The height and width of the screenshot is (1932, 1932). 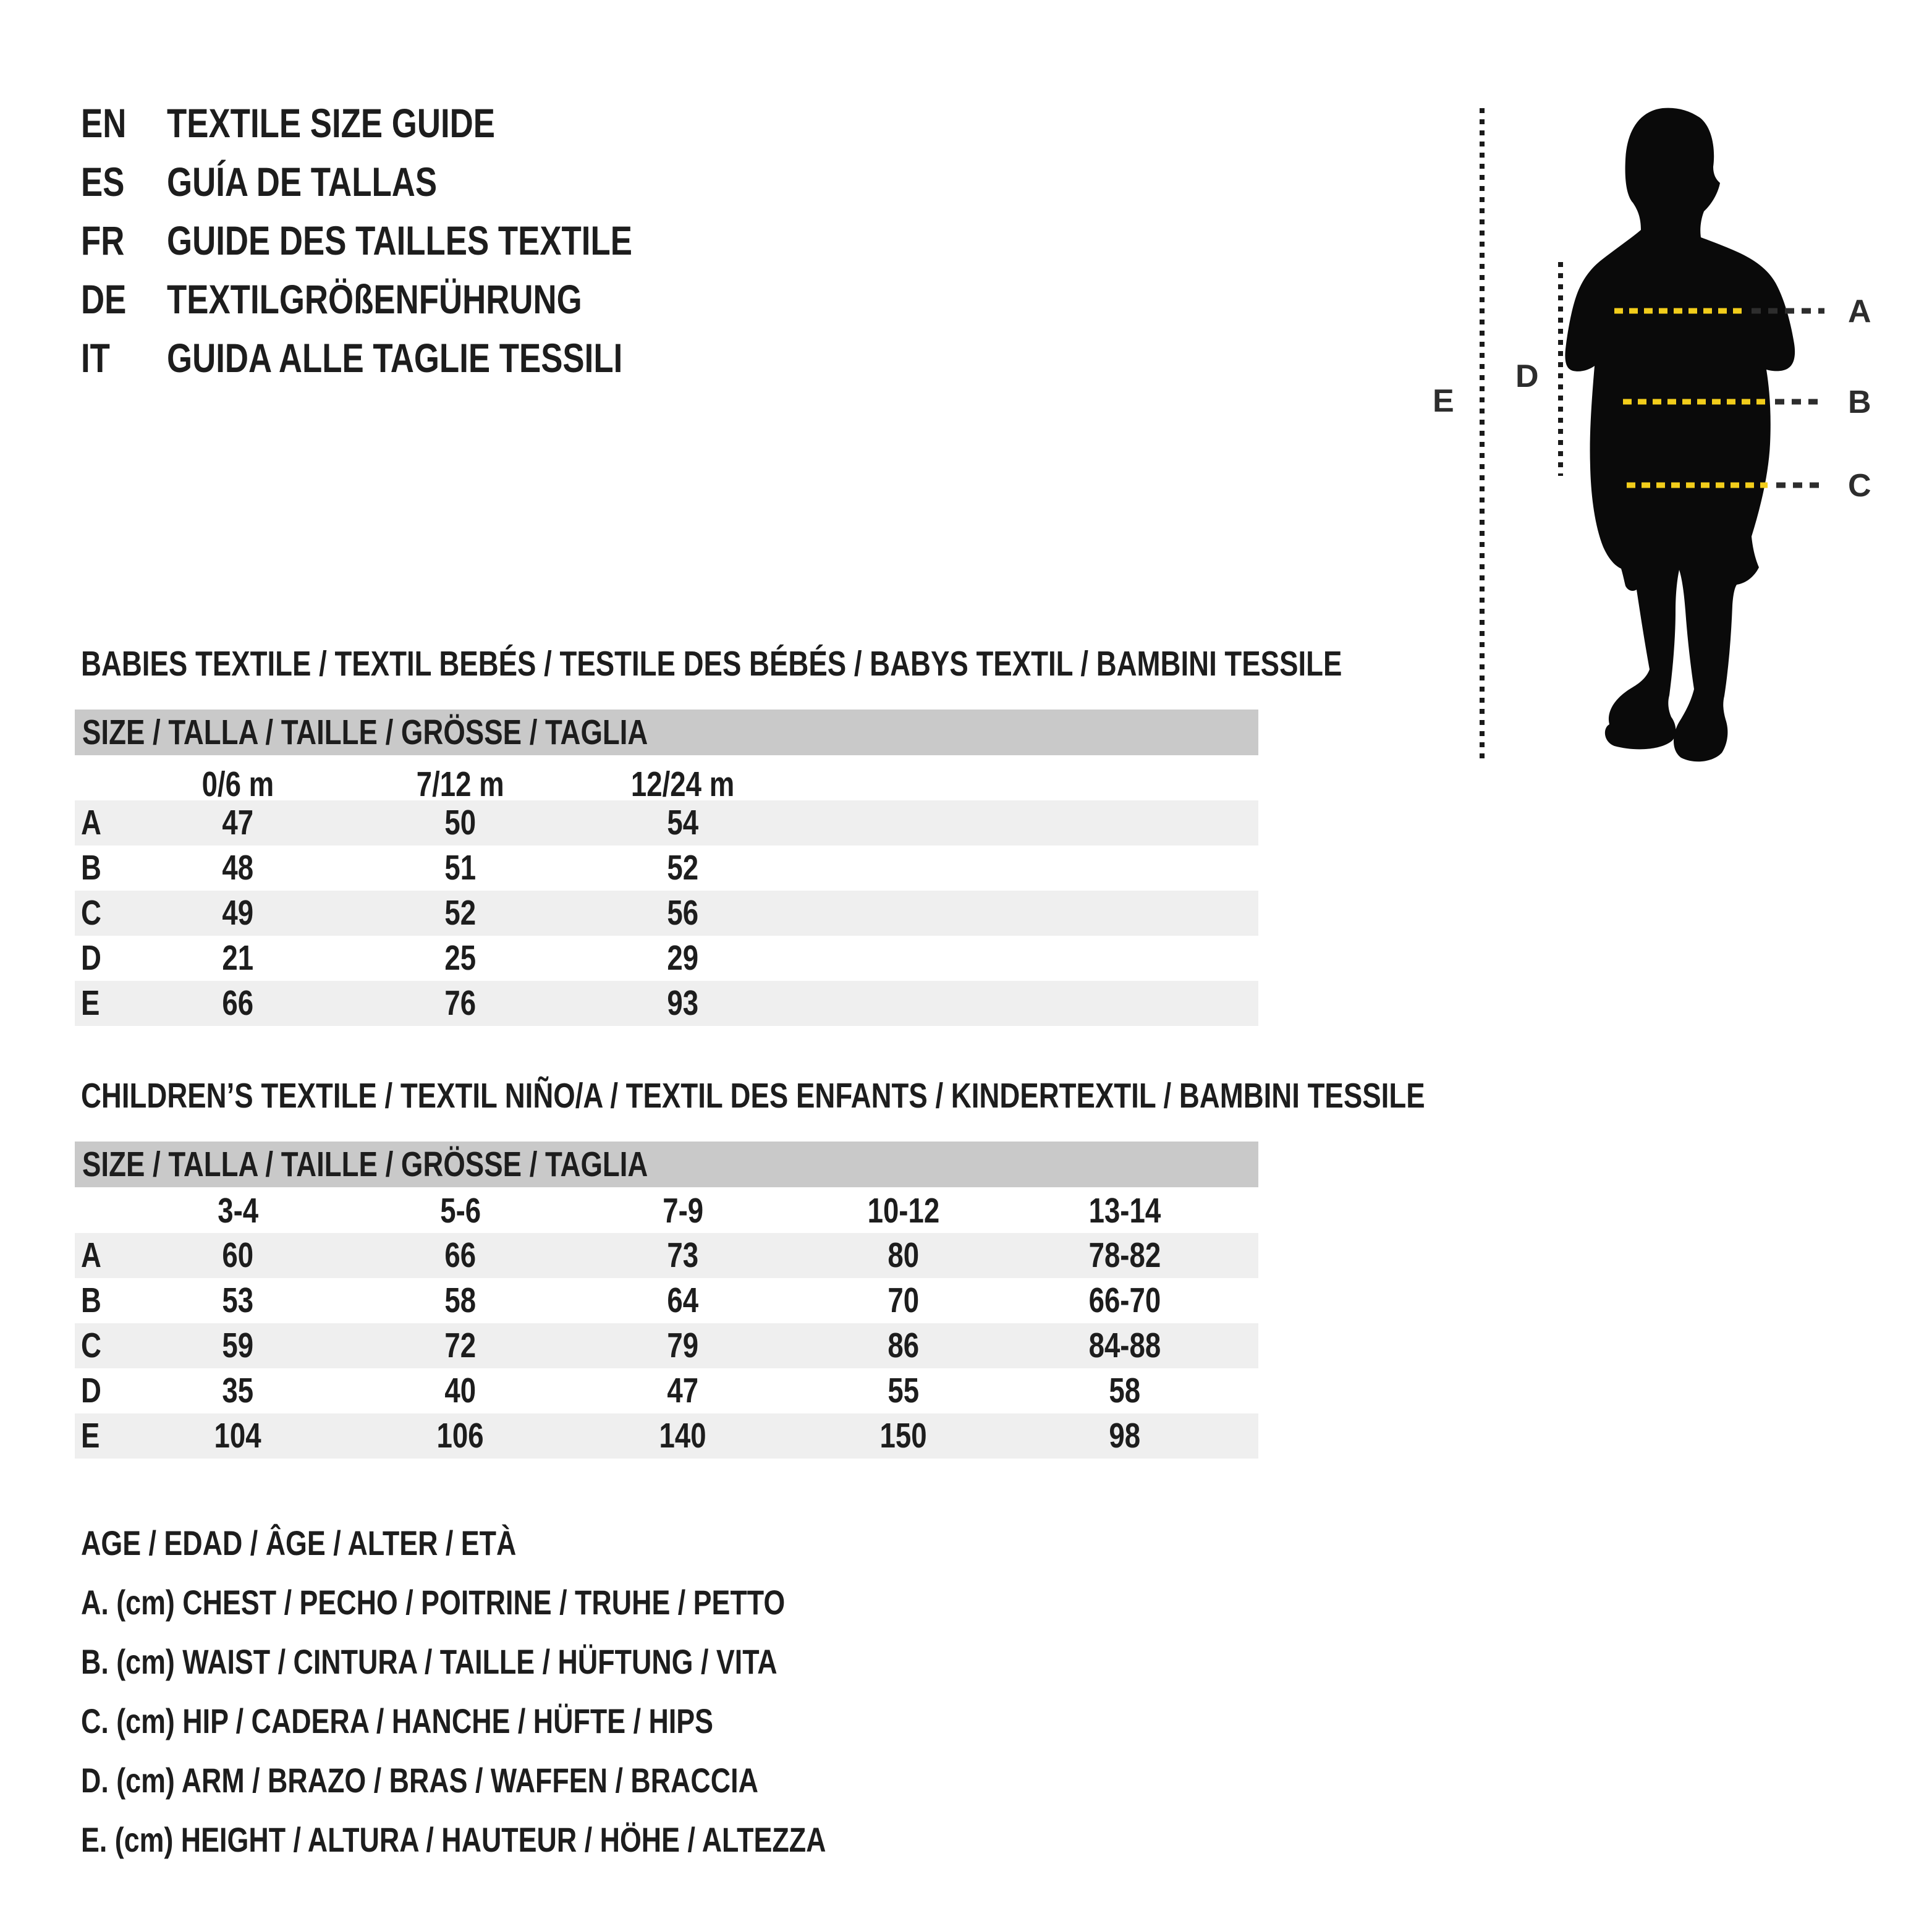 What do you see at coordinates (1124, 1345) in the screenshot?
I see `cell-value: 84-88` at bounding box center [1124, 1345].